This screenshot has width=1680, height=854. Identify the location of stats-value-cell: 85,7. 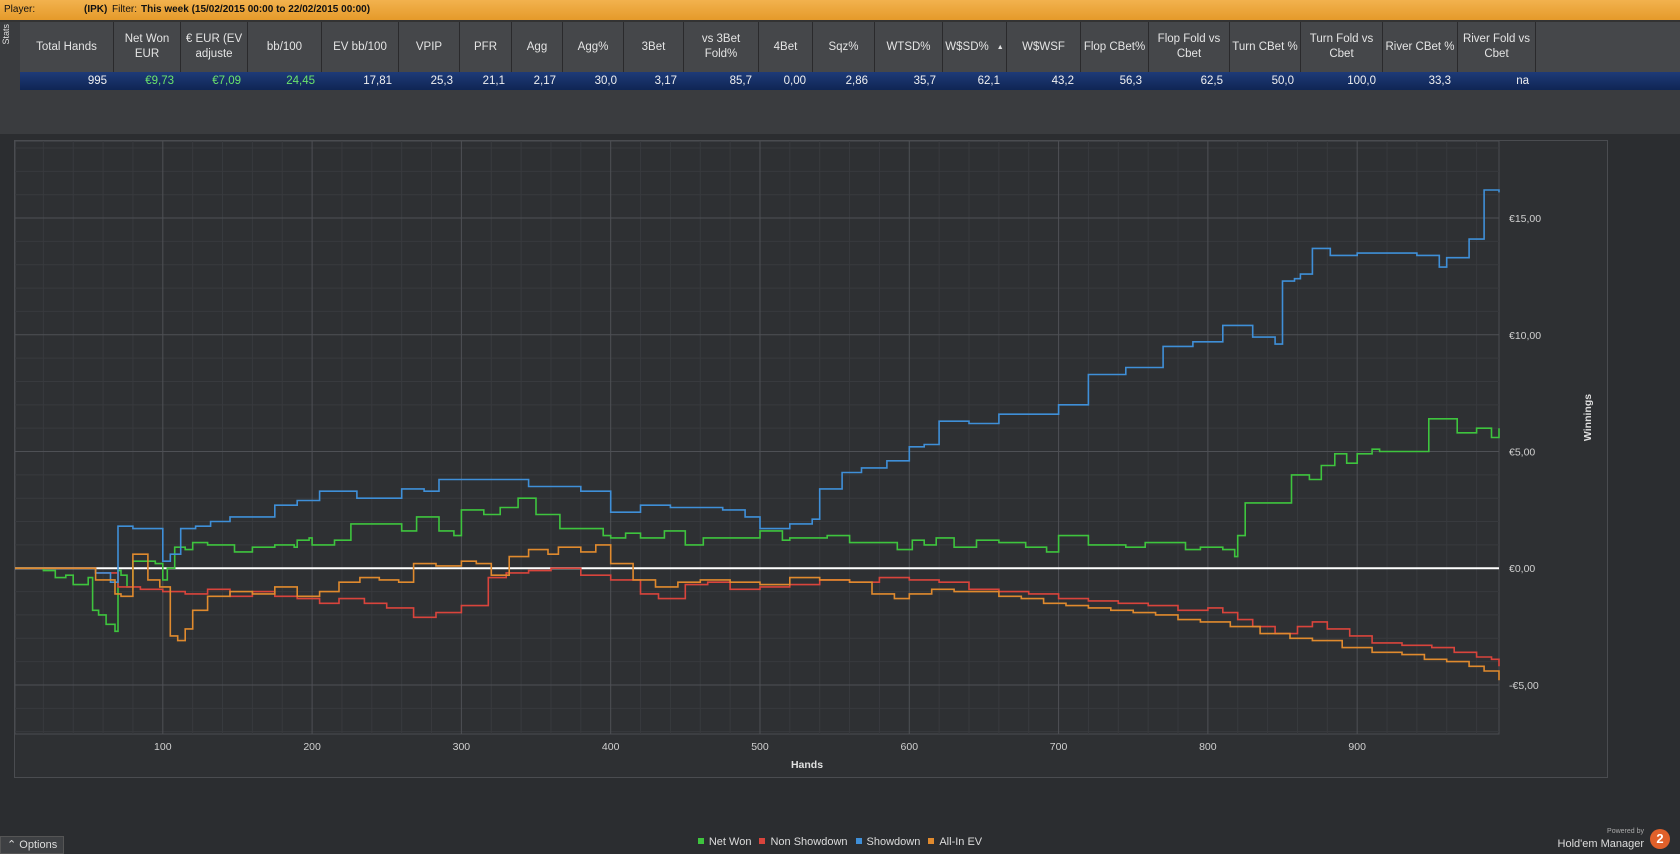
(740, 81).